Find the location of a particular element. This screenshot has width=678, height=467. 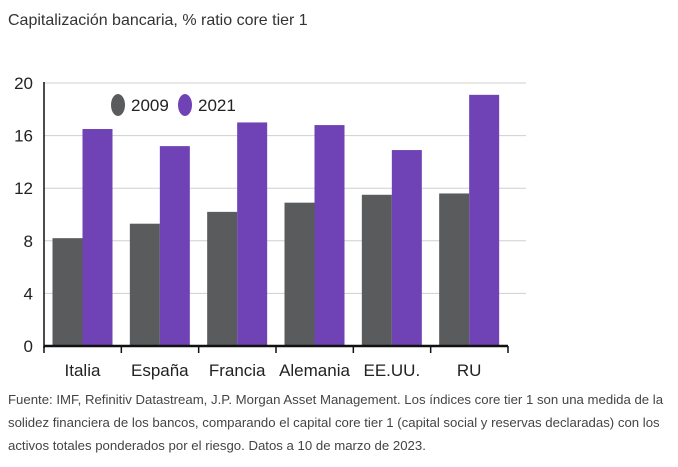

legend-label: 2009 is located at coordinates (150, 105).